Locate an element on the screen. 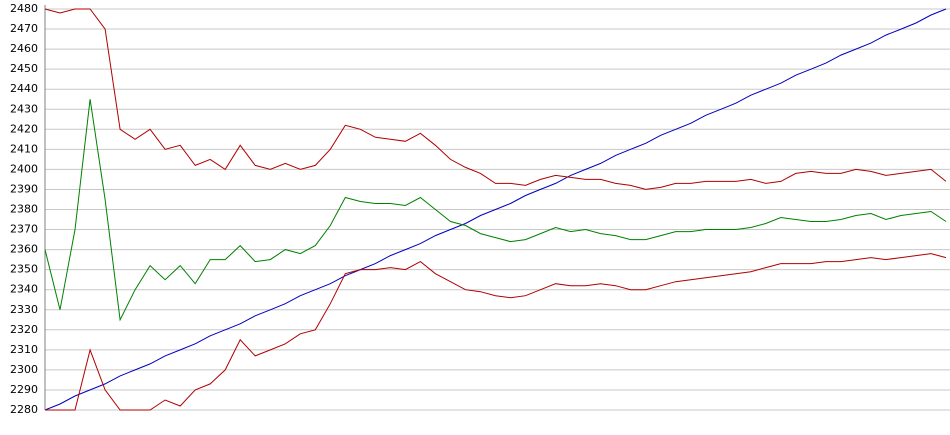  y-tick-label: 2340 is located at coordinates (24, 289).